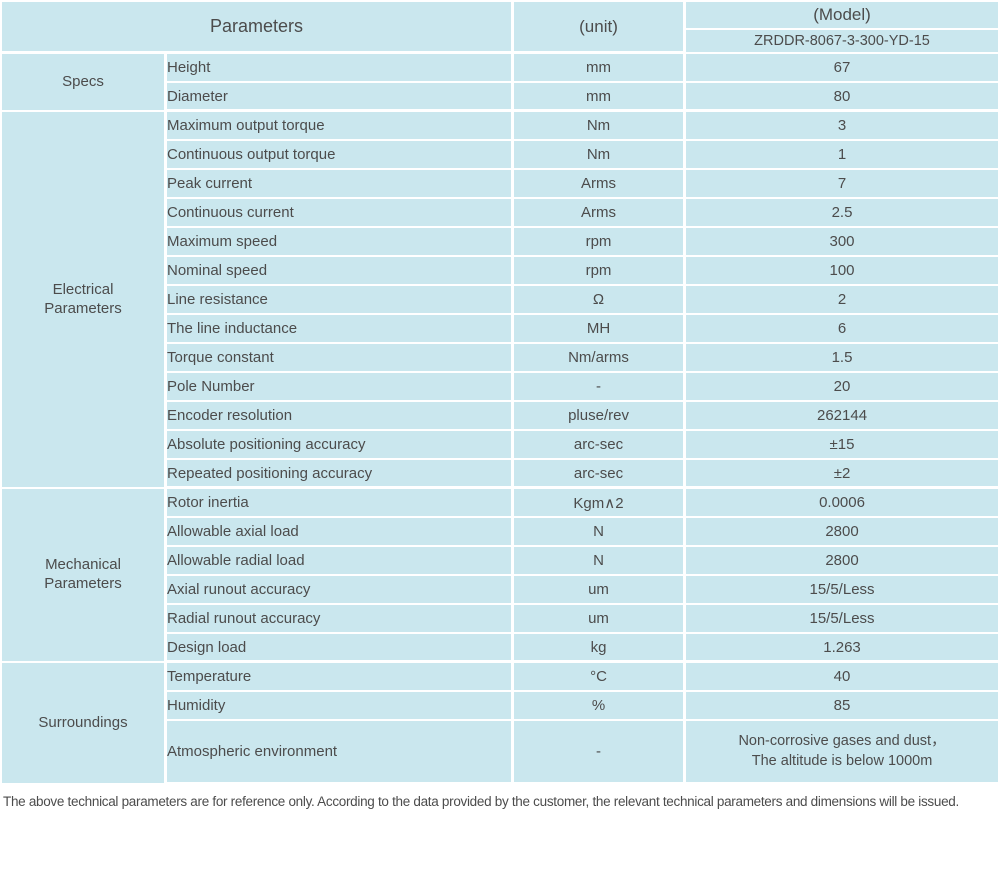  I want to click on table-row: Surroundings Temperature °C 40, so click(500, 724).